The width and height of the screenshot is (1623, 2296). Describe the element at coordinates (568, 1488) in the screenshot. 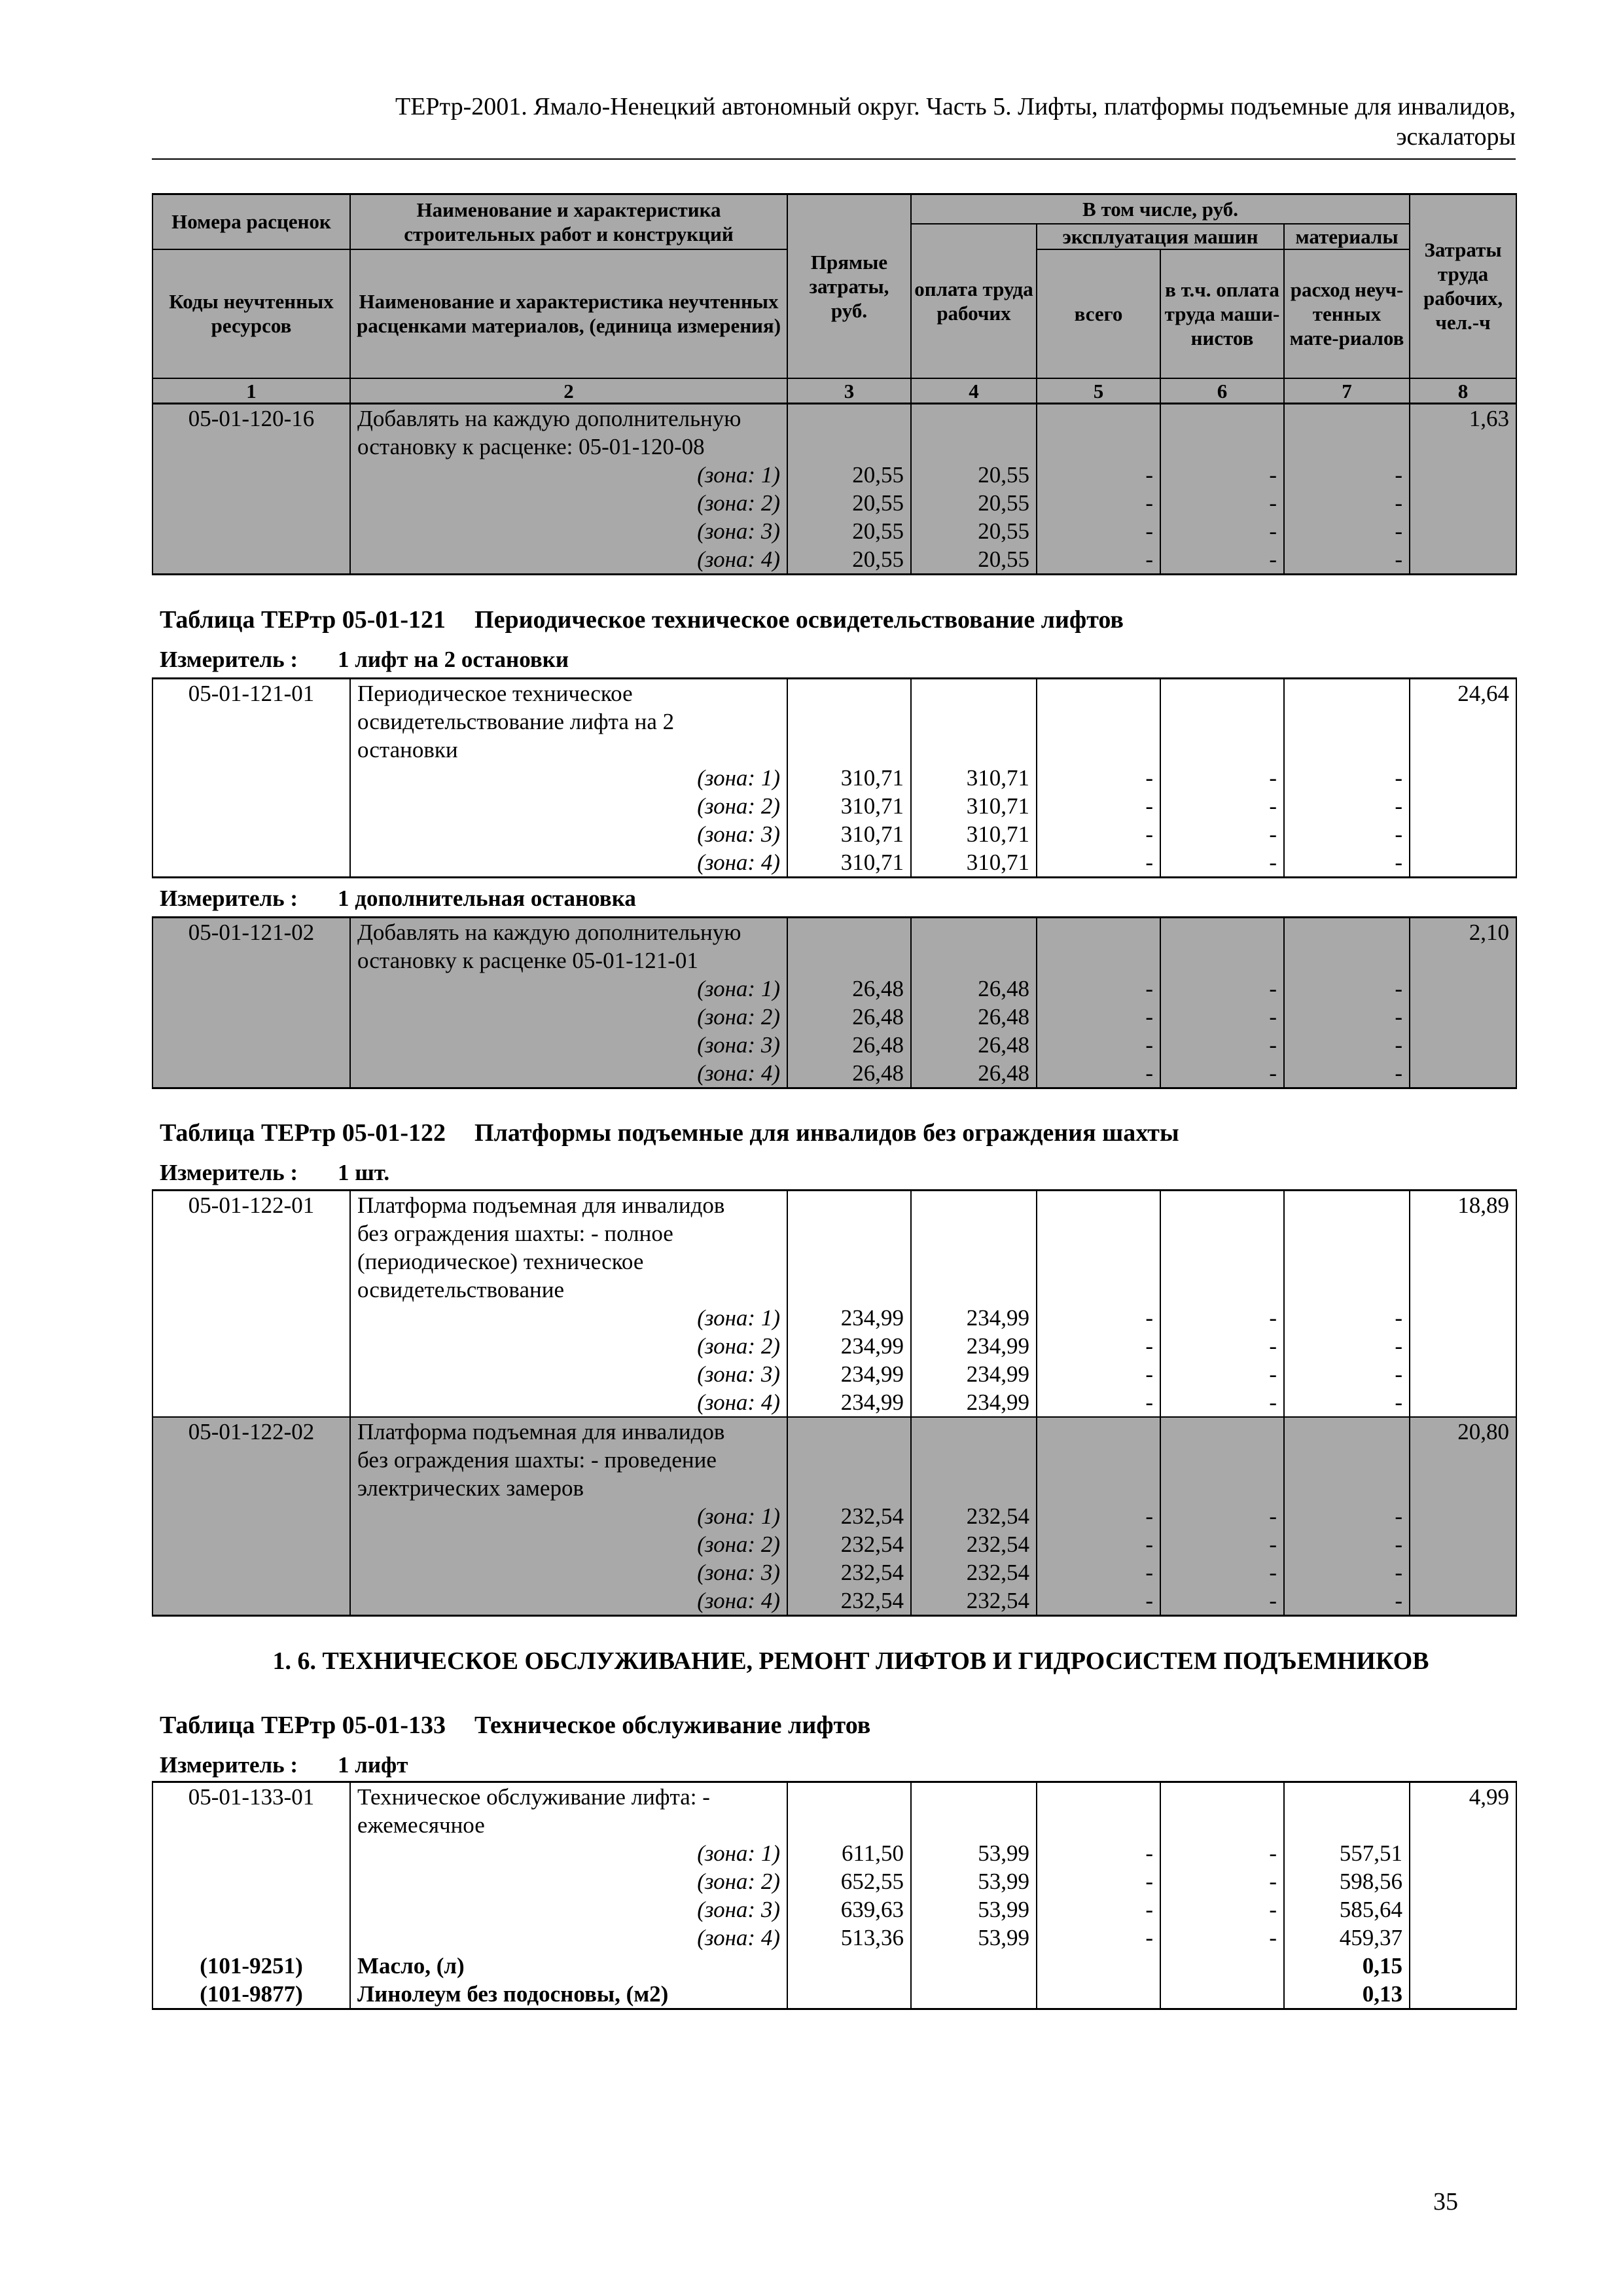

I see `description-line: электрических замеров` at that location.